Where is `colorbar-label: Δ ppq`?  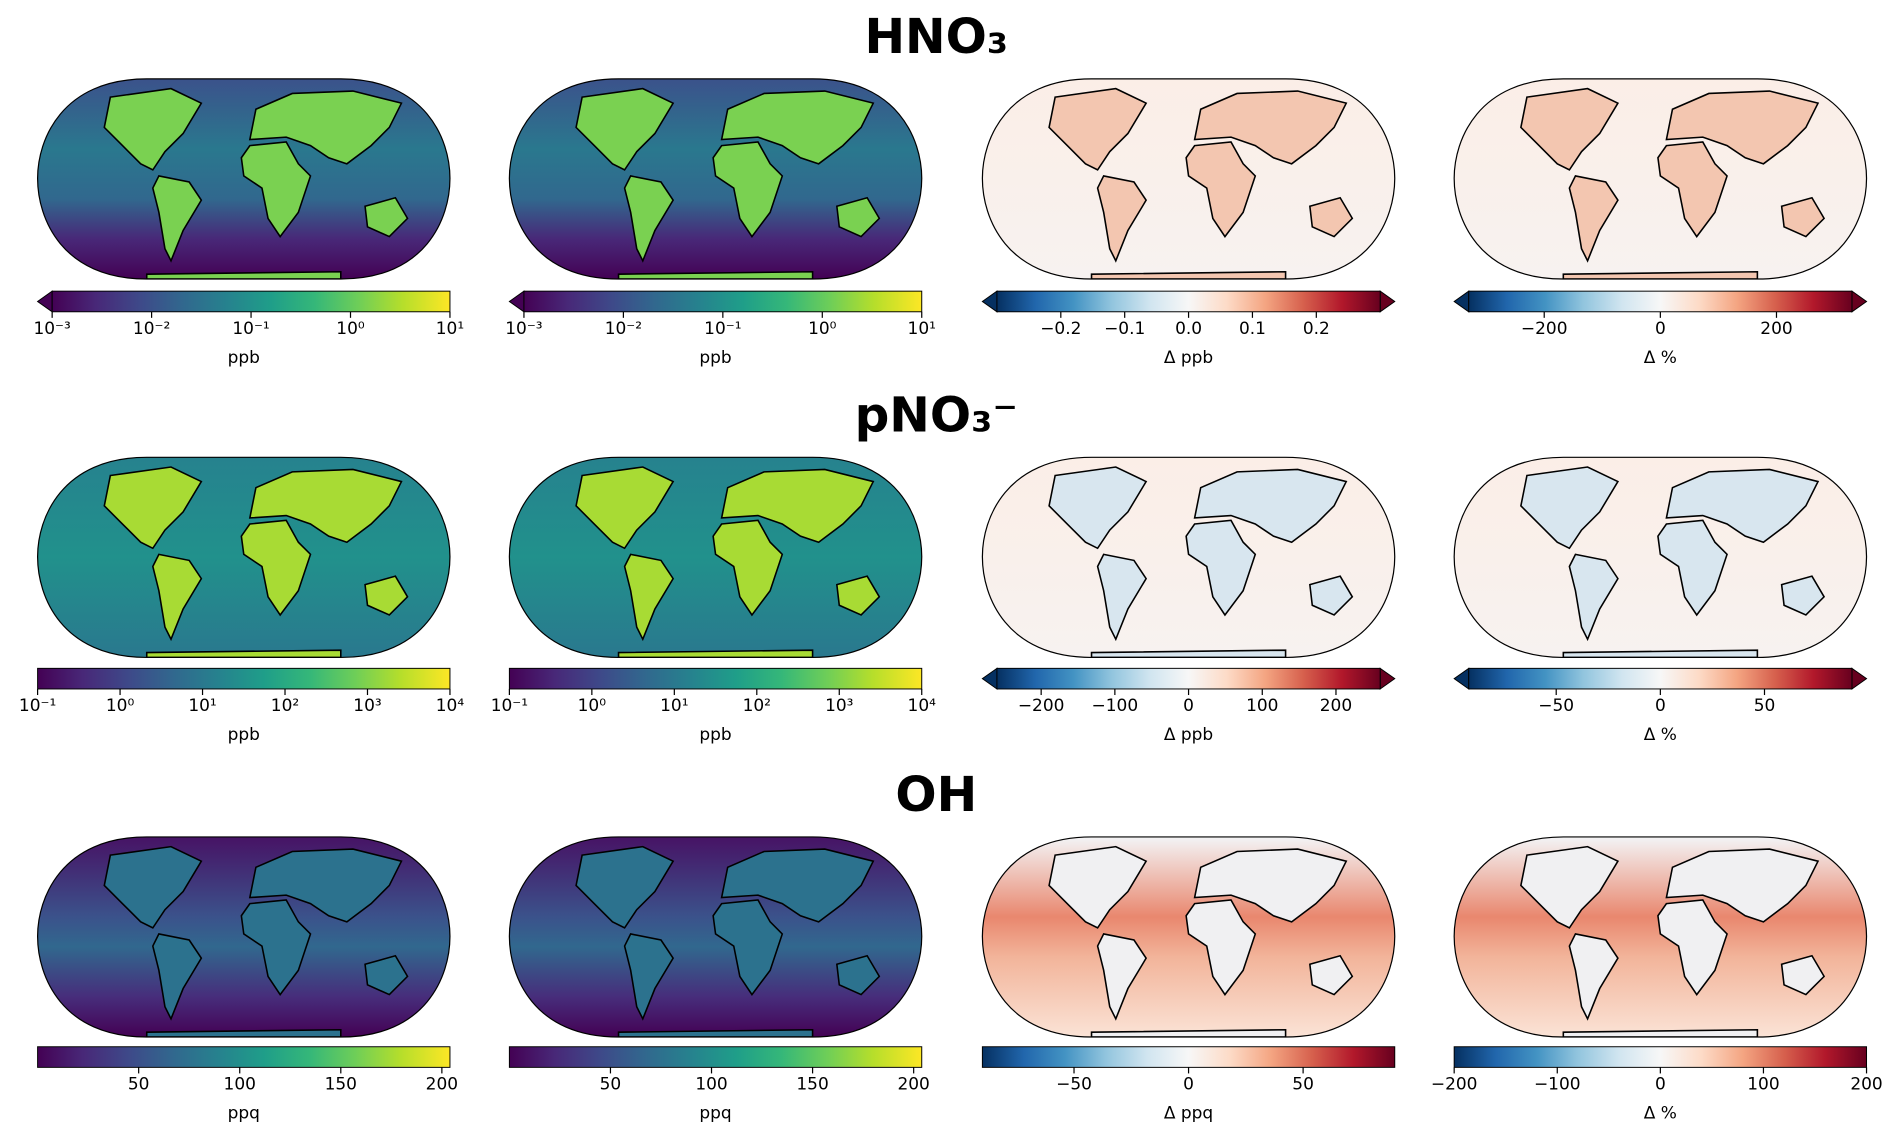 colorbar-label: Δ ppq is located at coordinates (1188, 1113).